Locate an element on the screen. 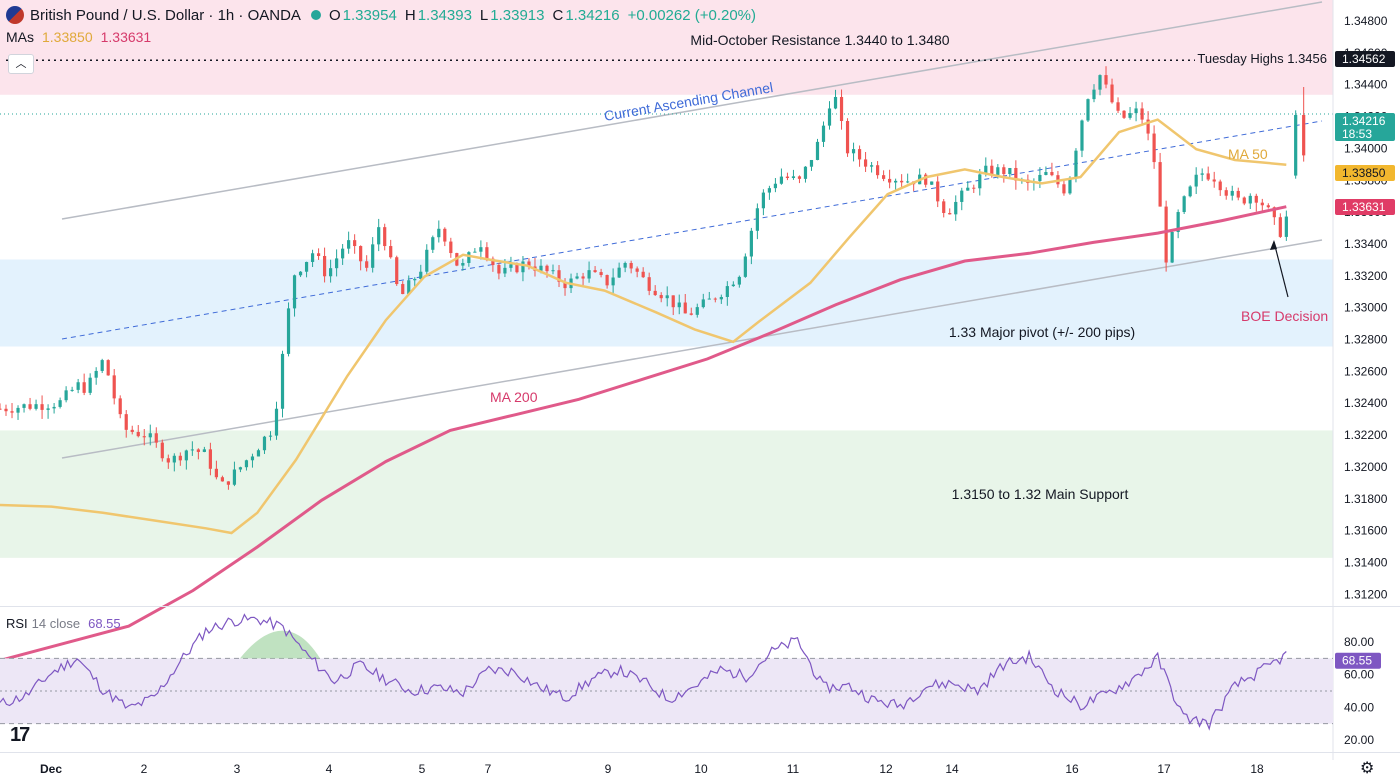 The image size is (1400, 781). market-status-icon is located at coordinates (315, 15).